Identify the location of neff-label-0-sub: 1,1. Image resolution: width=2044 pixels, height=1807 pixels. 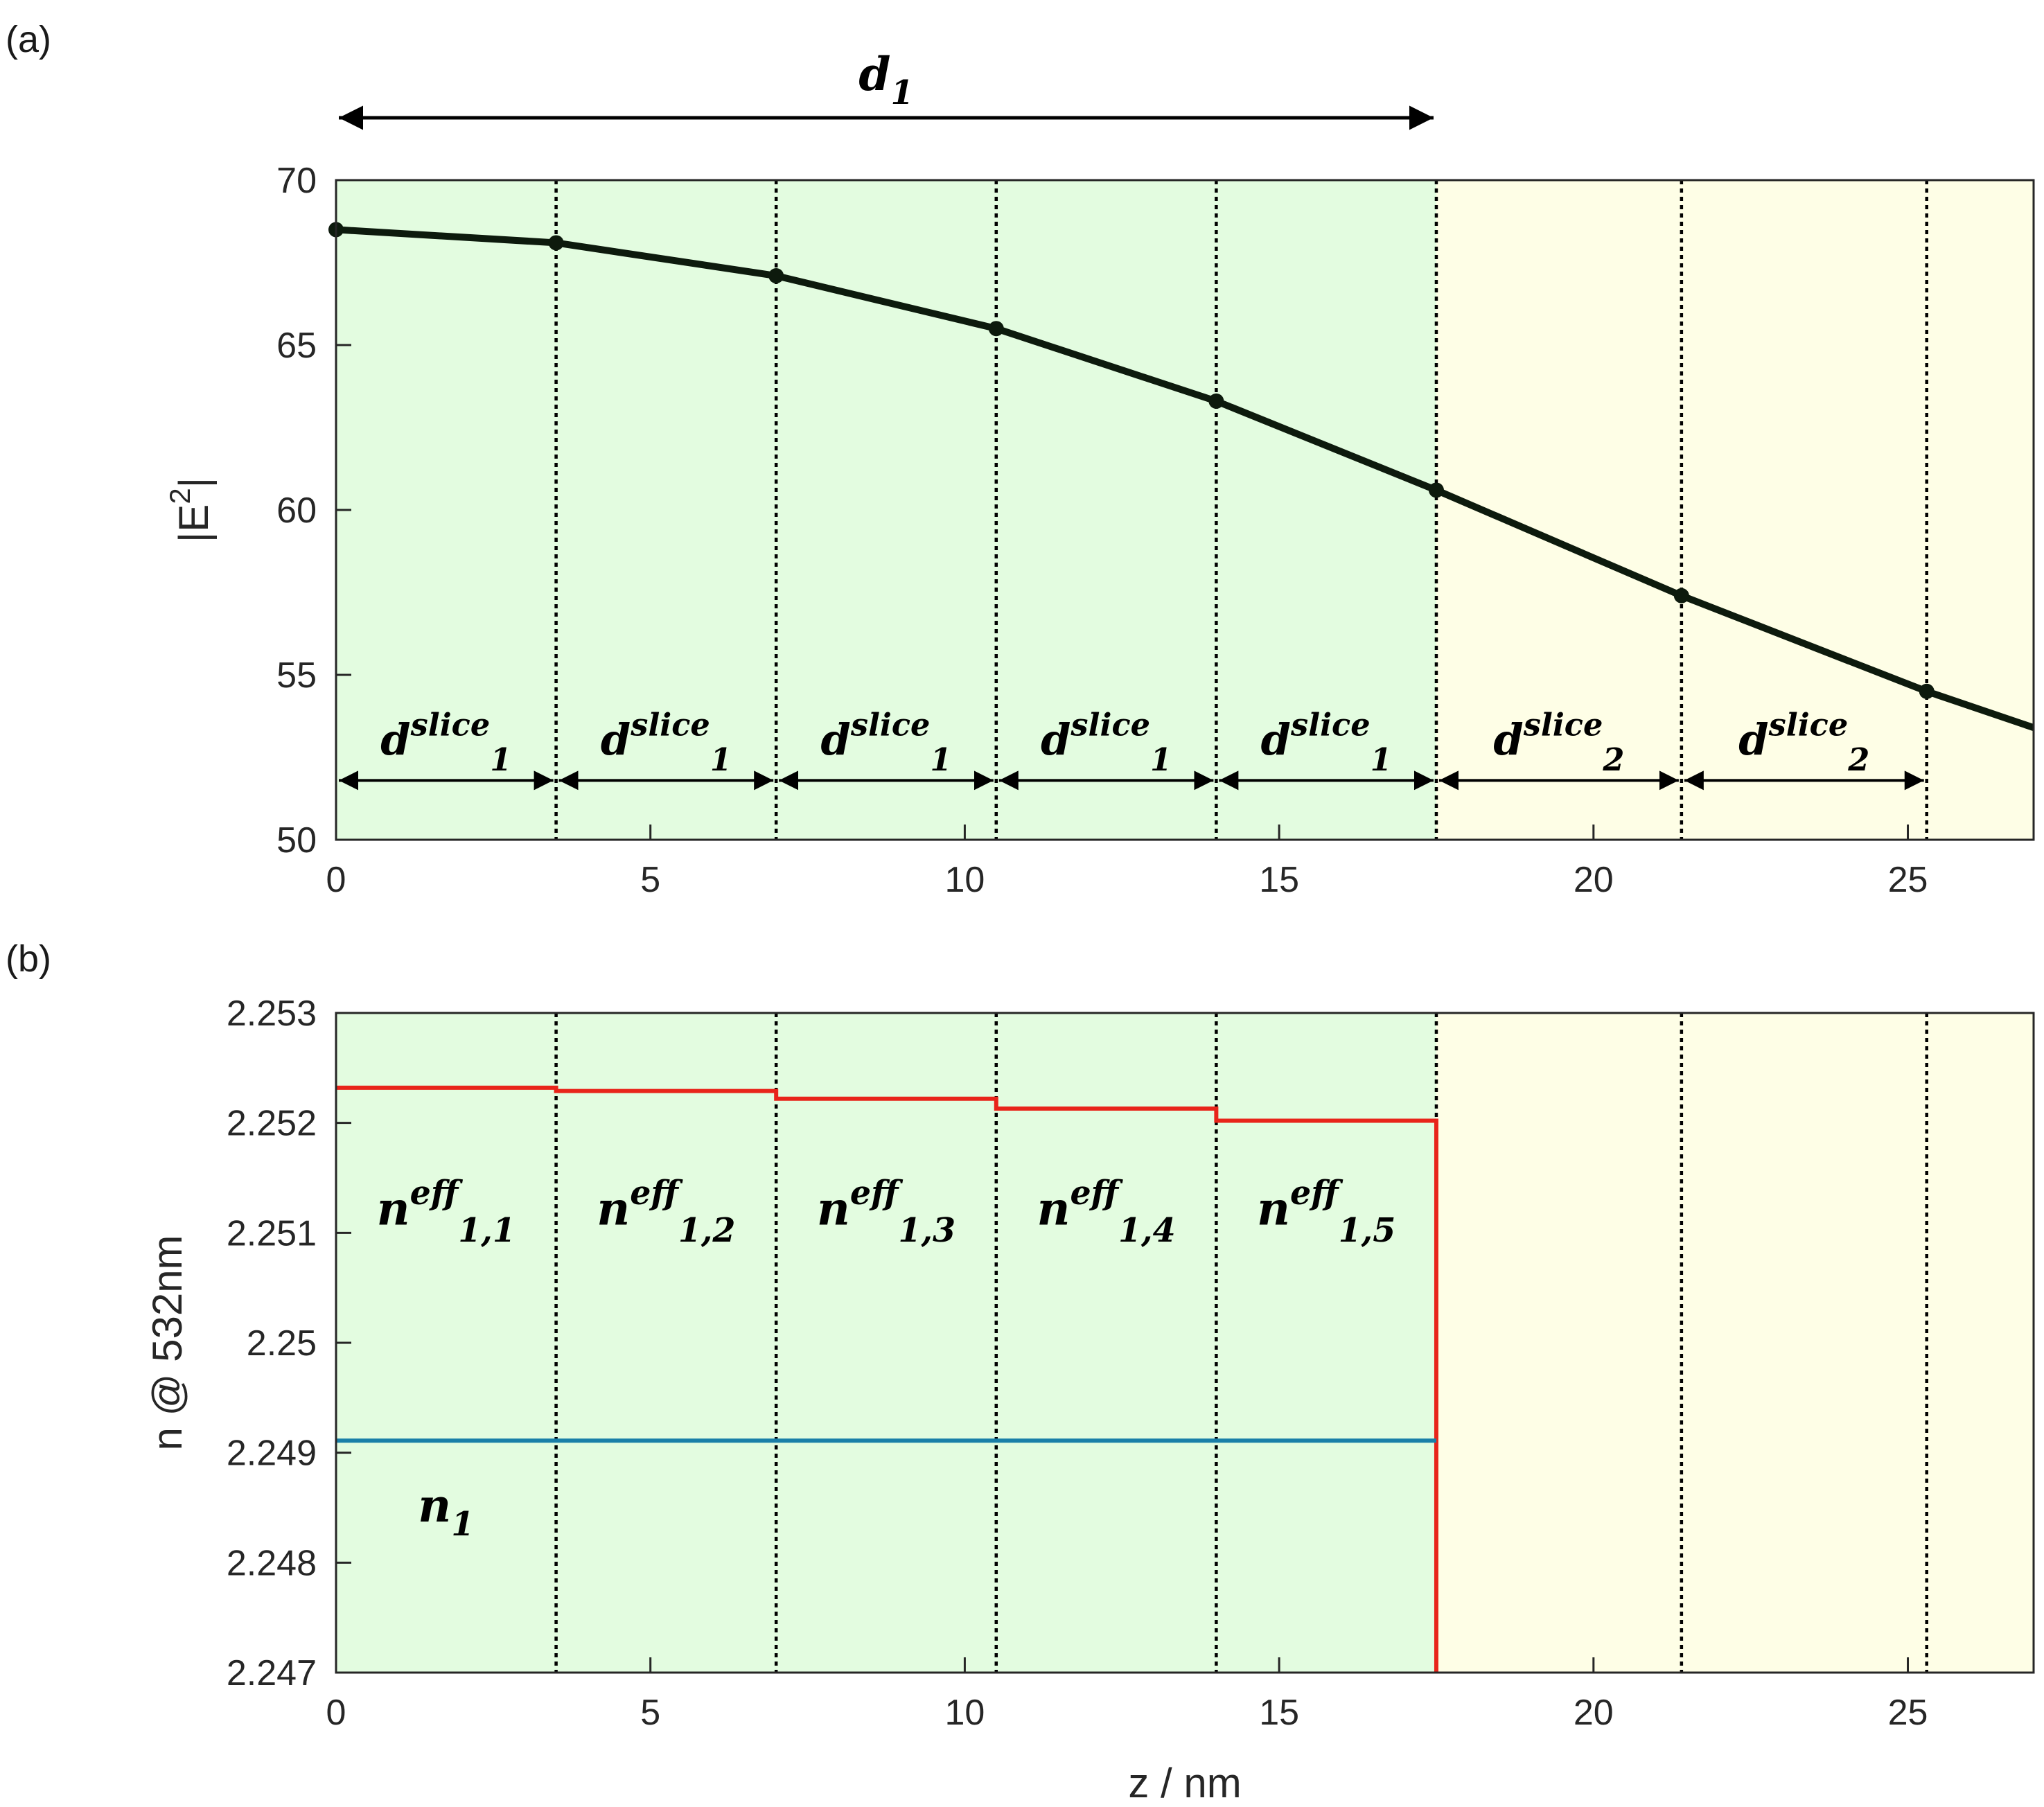
(487, 1230).